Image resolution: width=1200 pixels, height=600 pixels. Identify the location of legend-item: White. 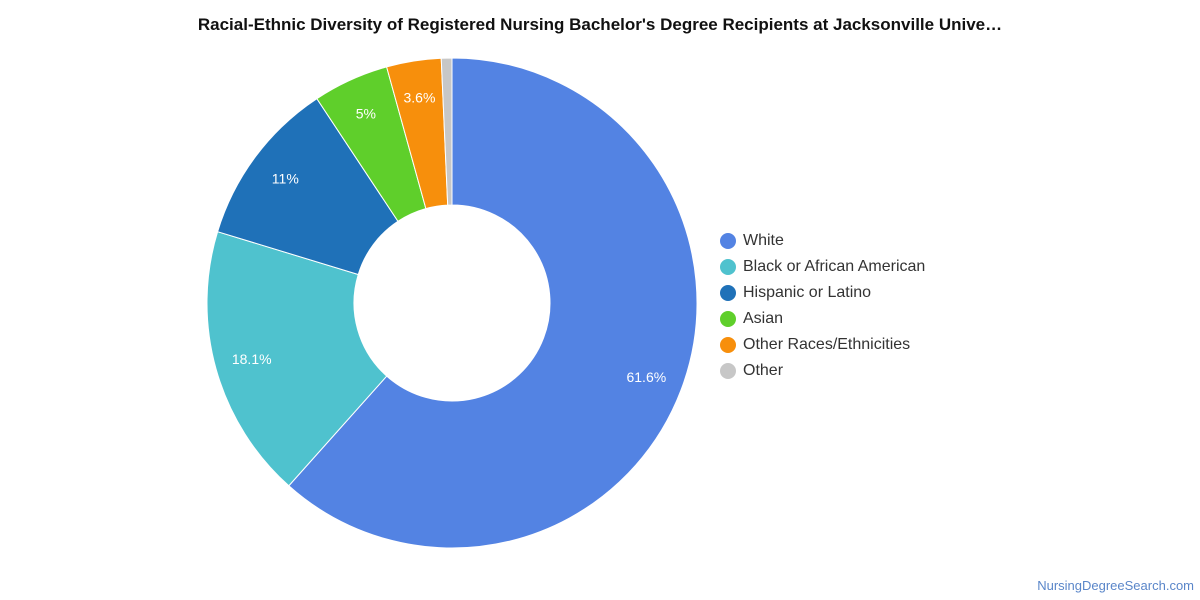
(822, 241).